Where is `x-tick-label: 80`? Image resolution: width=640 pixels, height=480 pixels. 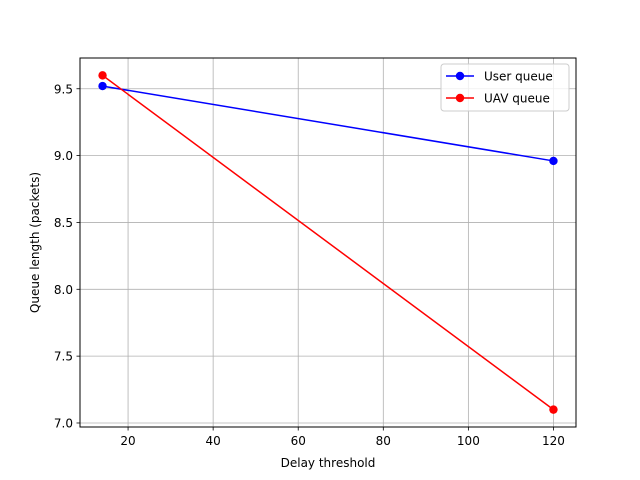
x-tick-label: 80 is located at coordinates (383, 441).